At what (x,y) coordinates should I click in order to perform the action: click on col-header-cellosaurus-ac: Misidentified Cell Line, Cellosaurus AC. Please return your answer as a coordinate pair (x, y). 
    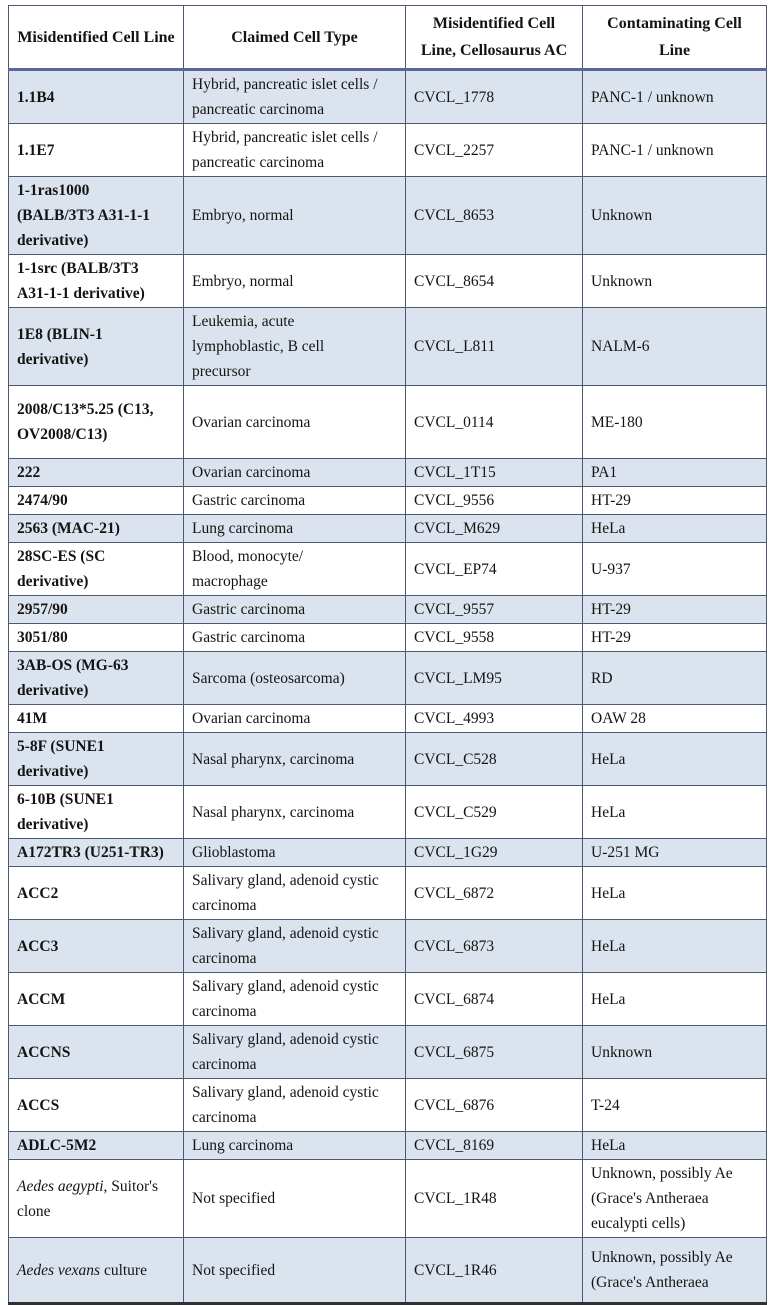
    Looking at the image, I should click on (494, 38).